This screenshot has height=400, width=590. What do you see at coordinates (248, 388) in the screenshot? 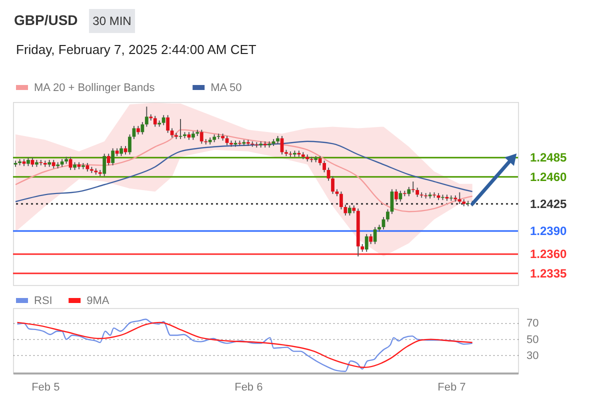
I see `x-tick-label: Feb 6` at bounding box center [248, 388].